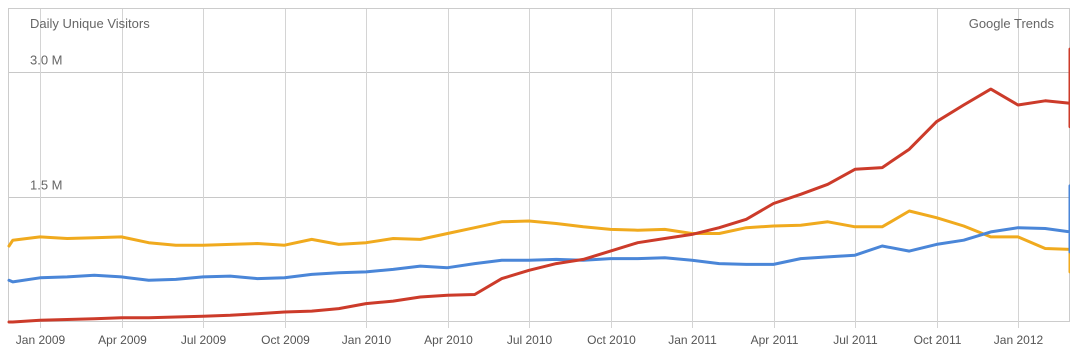 The width and height of the screenshot is (1070, 360). What do you see at coordinates (46, 185) in the screenshot?
I see `y-tick-label: 1.5 M` at bounding box center [46, 185].